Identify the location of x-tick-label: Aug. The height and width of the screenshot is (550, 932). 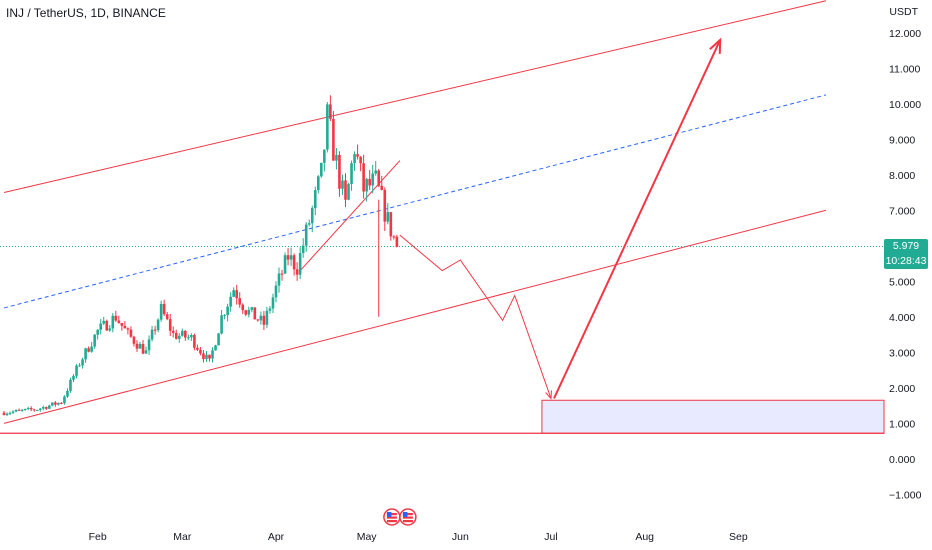
(644, 537).